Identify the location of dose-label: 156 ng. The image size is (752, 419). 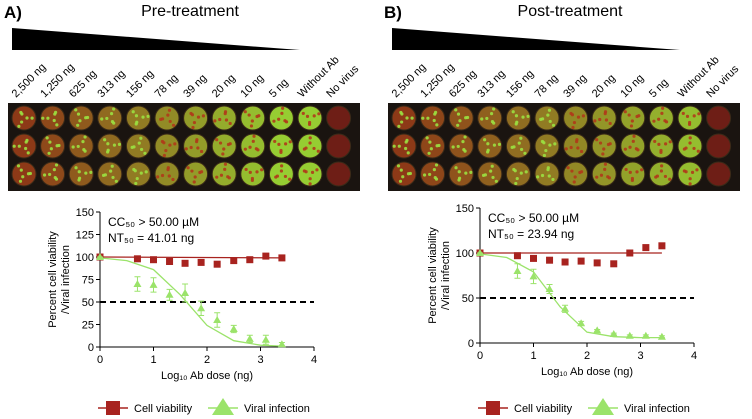
(520, 84).